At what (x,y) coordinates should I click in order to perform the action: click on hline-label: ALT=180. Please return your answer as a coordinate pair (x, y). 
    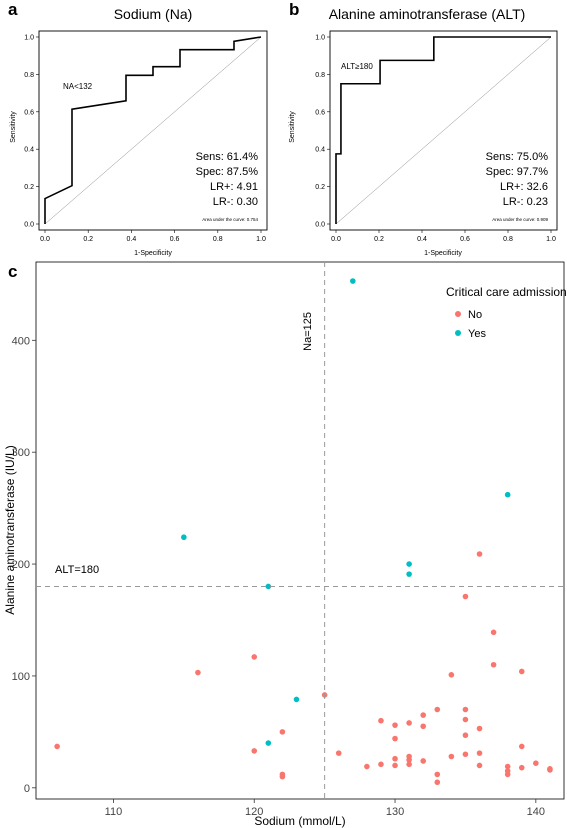
    Looking at the image, I should click on (77, 570).